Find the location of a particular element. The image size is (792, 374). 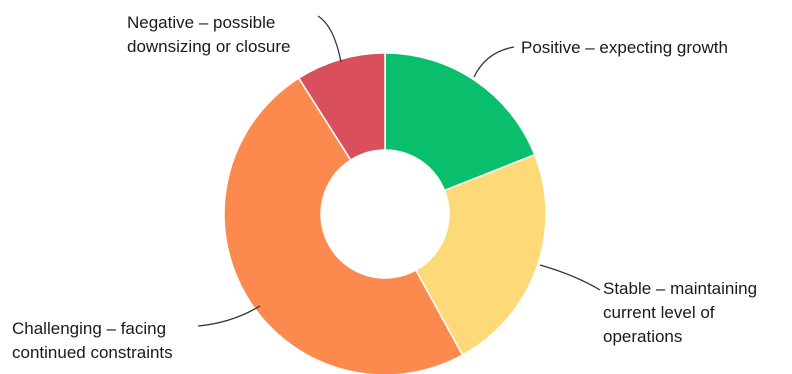

leader-line-stable is located at coordinates (570, 277).